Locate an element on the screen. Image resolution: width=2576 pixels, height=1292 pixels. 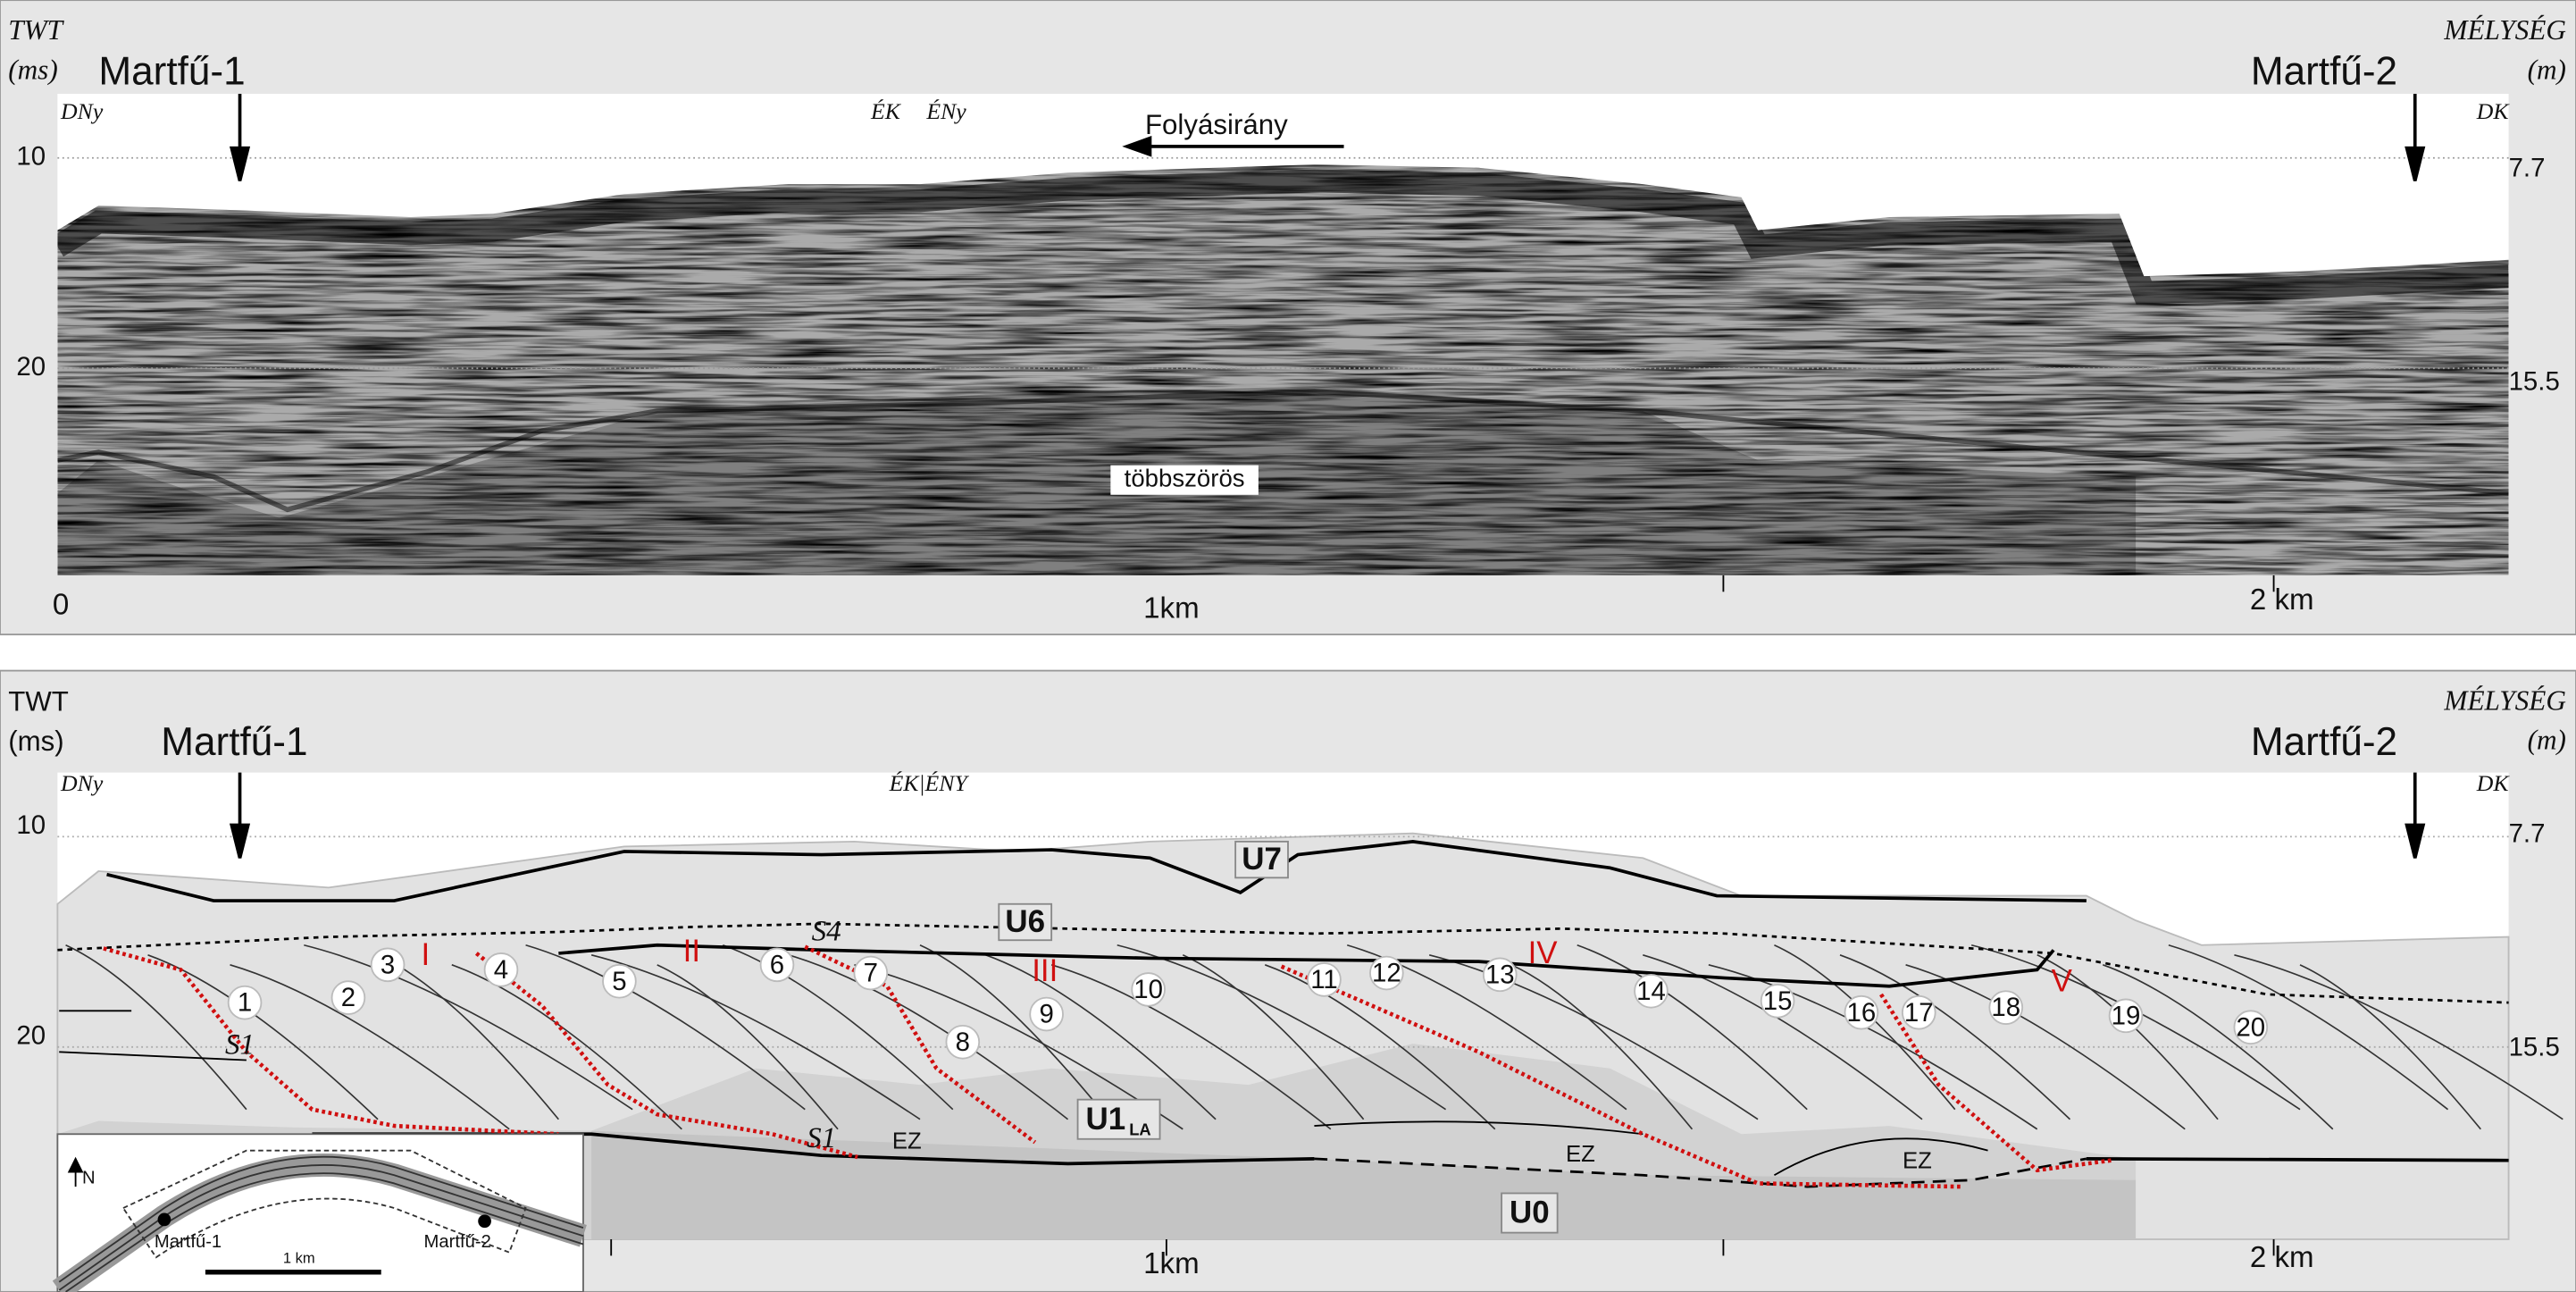
clinoform-markers is located at coordinates (1248, 1004).